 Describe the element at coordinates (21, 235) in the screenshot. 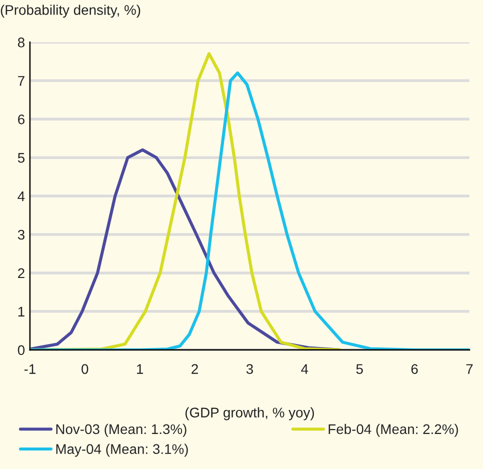

I see `y-tick-label: 3` at that location.